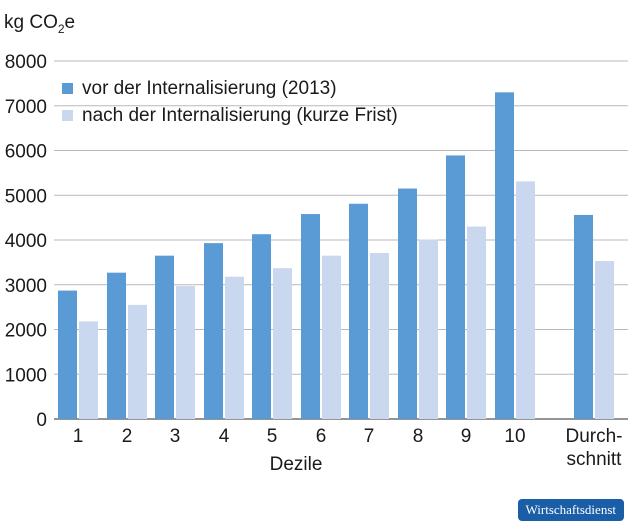 This screenshot has width=630, height=531. What do you see at coordinates (26, 196) in the screenshot?
I see `y-tick-label-5000: 5000` at bounding box center [26, 196].